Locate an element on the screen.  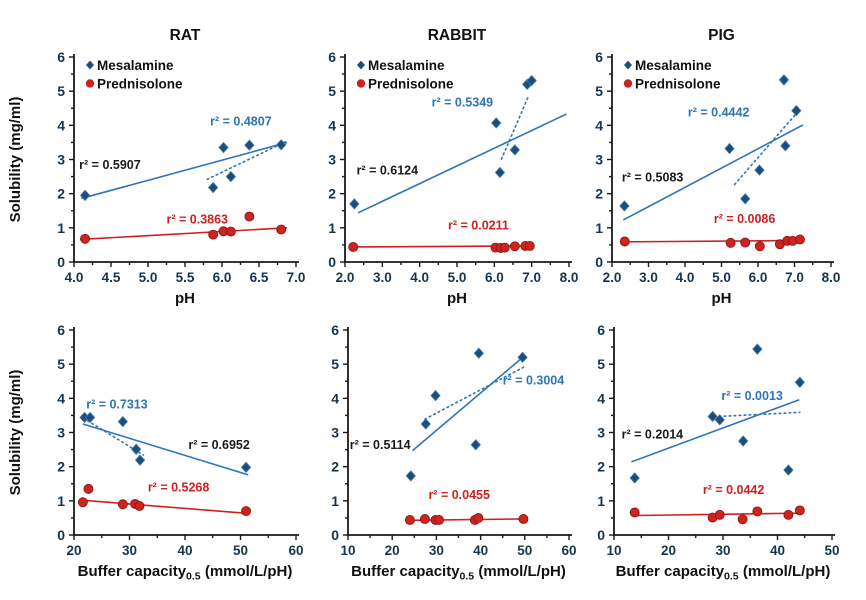
r2-annotation: r² = 0.2014 is located at coordinates (653, 434).